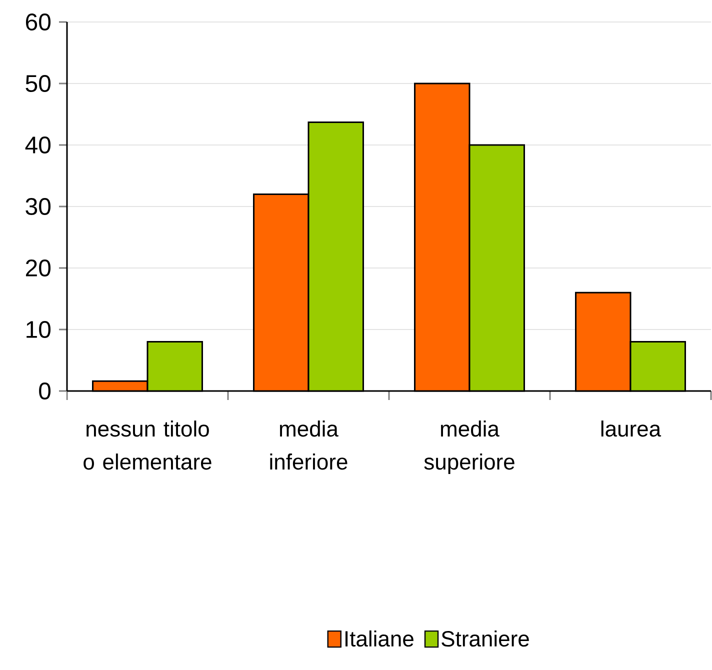  What do you see at coordinates (379, 638) in the screenshot?
I see `legend-label: Italiane` at bounding box center [379, 638].